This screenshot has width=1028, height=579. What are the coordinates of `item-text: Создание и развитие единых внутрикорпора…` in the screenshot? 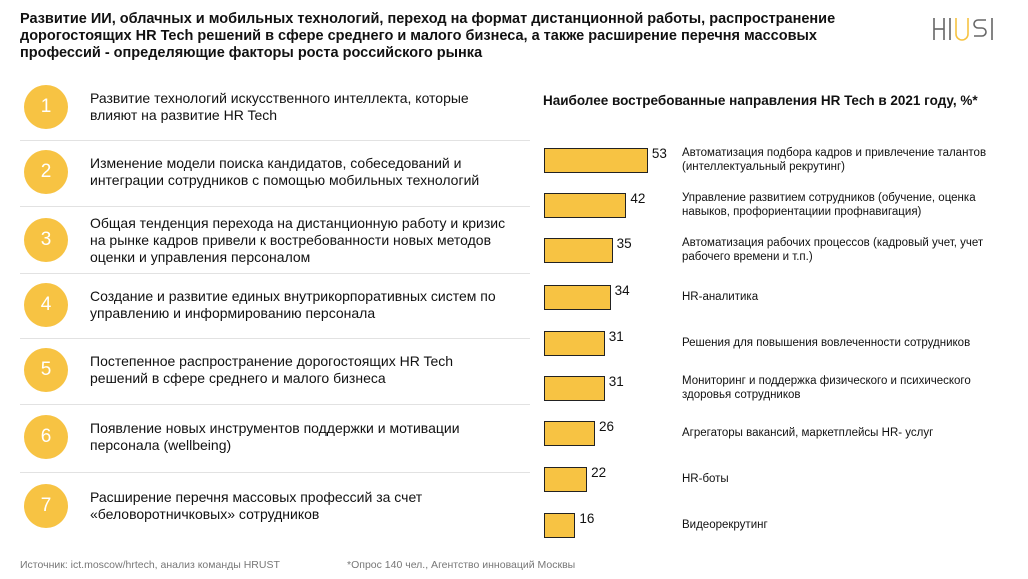 It's located at (293, 304).